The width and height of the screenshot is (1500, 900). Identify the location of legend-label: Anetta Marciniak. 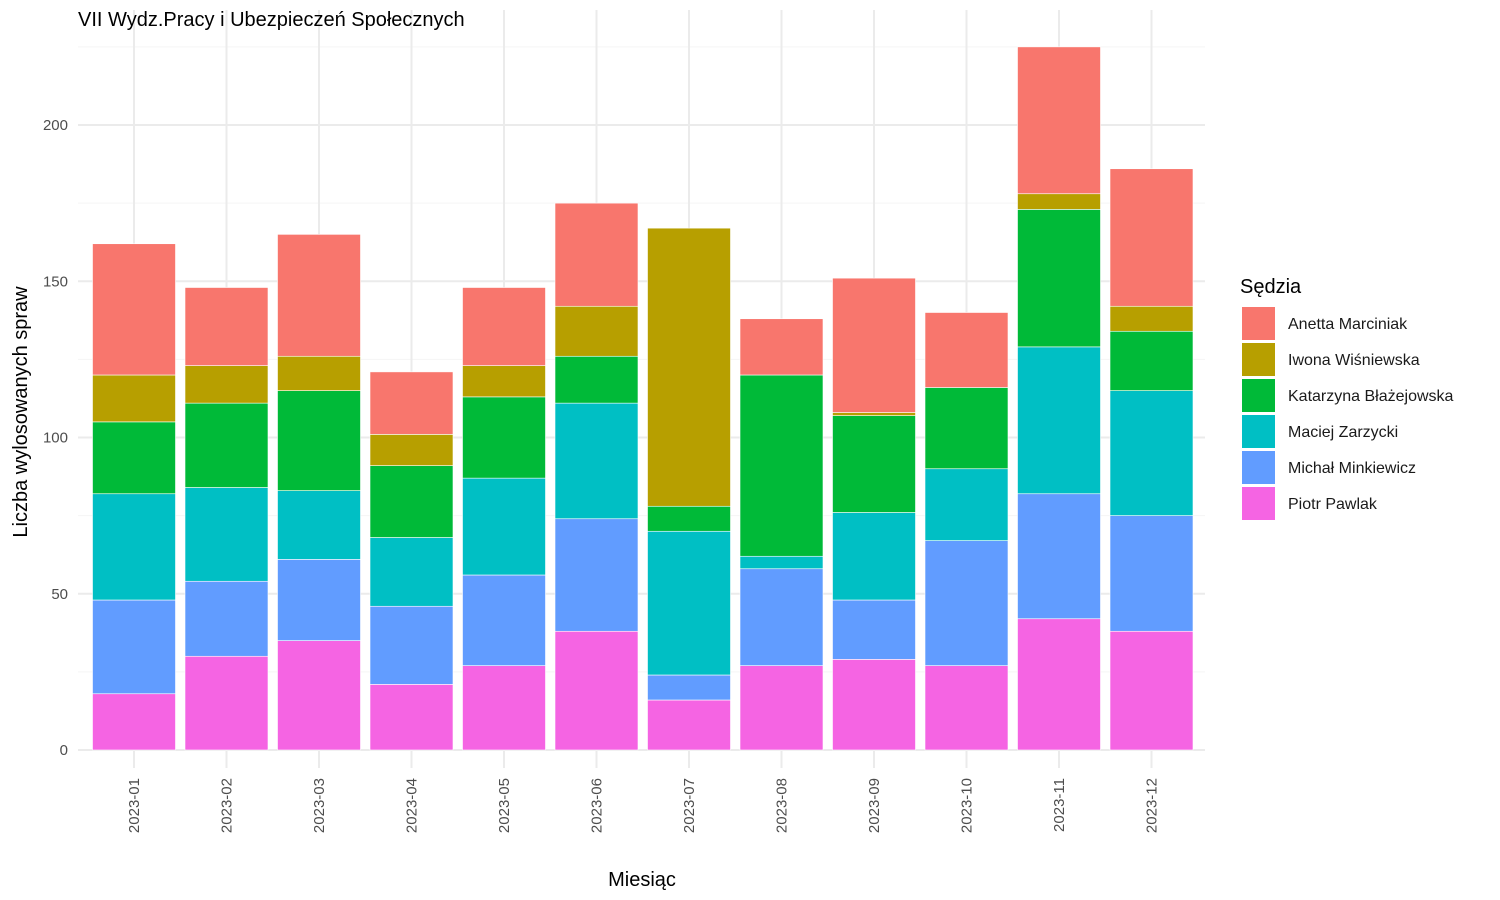
(1348, 324).